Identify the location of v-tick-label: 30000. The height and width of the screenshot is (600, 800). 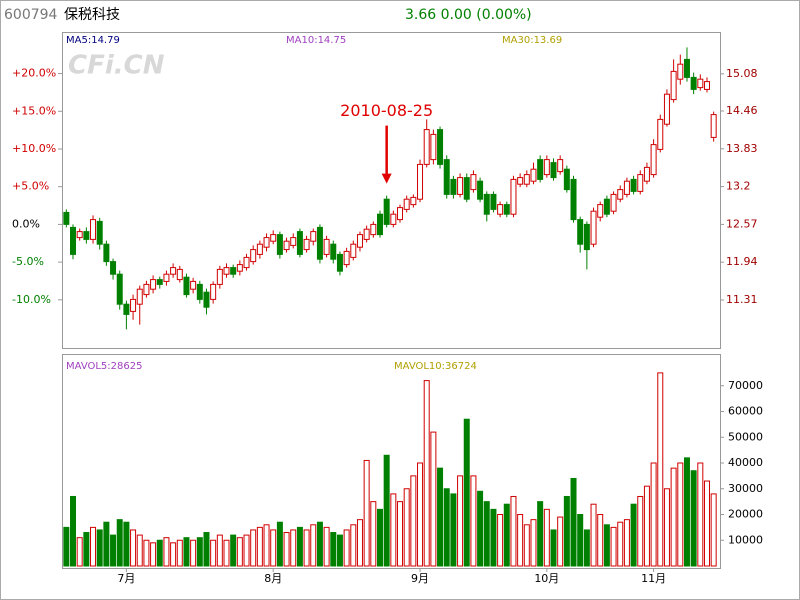
(745, 488).